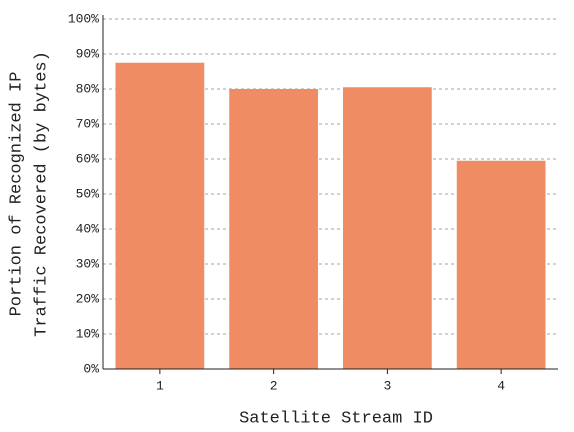  I want to click on x-tick-label: 1, so click(160, 385).